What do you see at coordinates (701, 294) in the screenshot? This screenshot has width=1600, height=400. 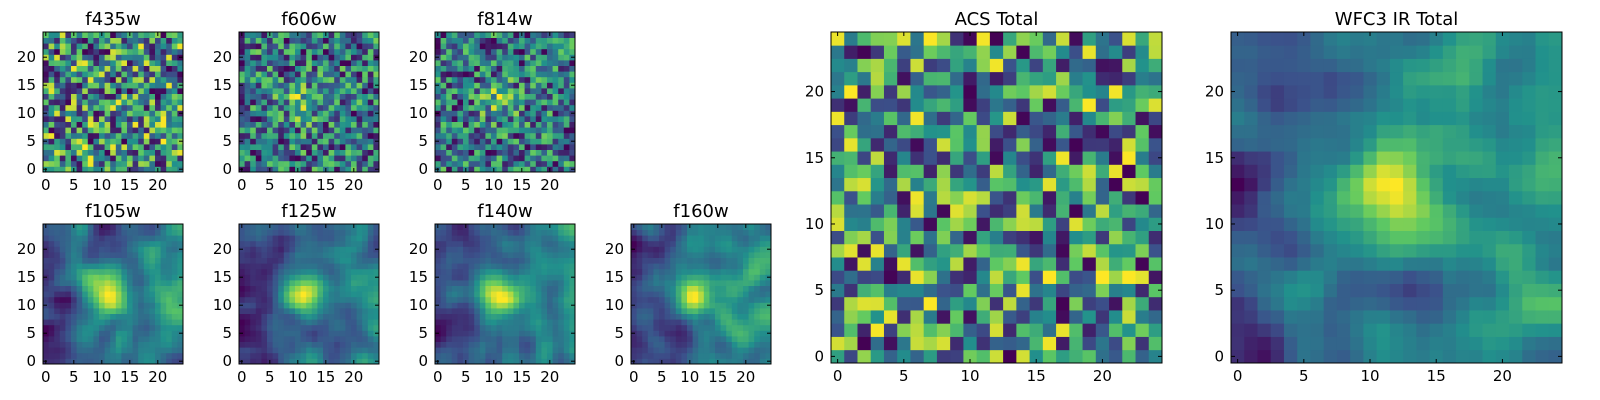 I see `plot-frame` at bounding box center [701, 294].